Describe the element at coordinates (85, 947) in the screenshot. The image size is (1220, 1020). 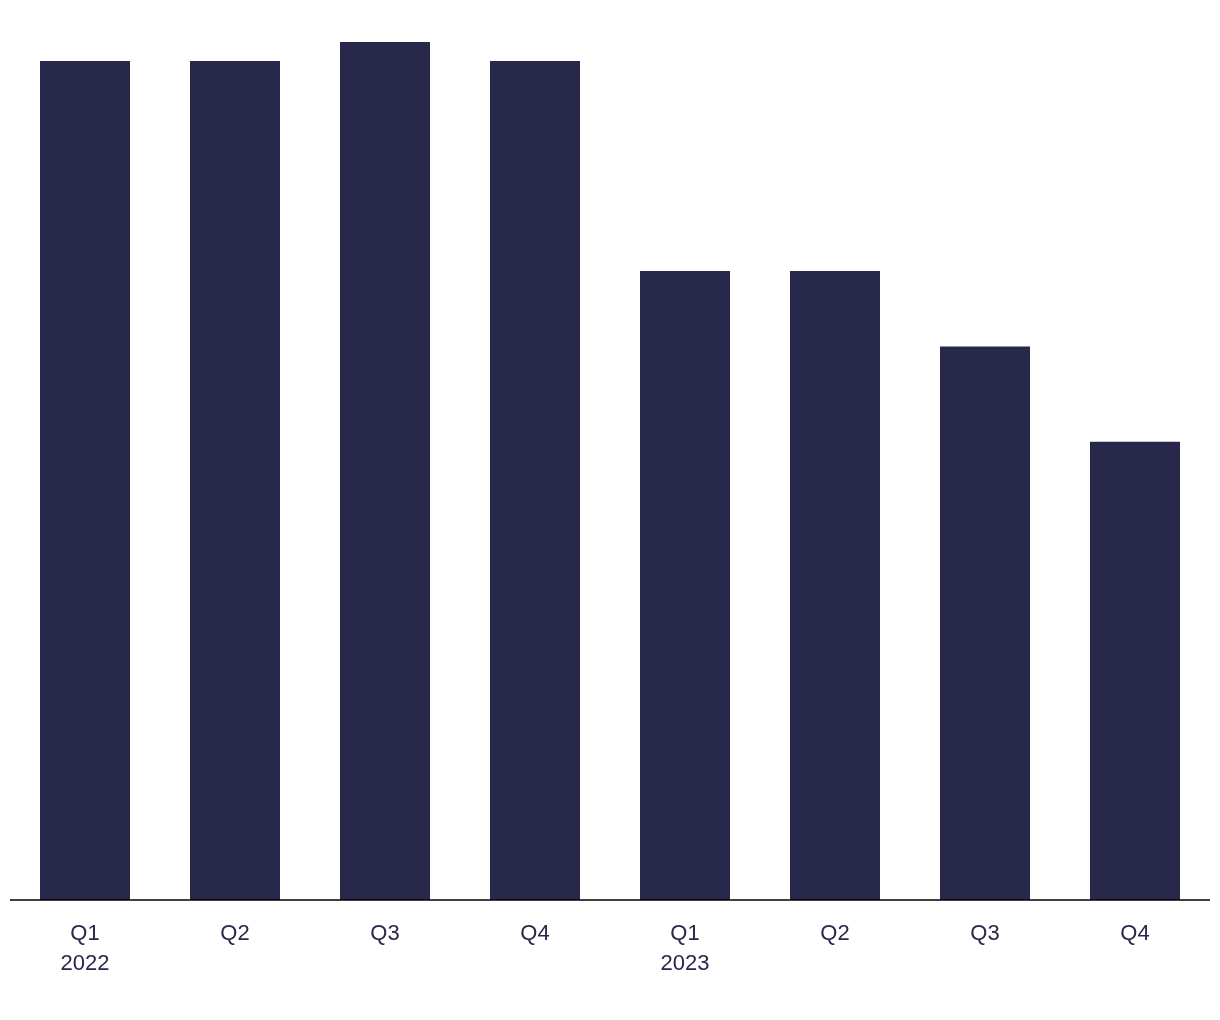
I see `x-tick-label: Q1 2022` at that location.